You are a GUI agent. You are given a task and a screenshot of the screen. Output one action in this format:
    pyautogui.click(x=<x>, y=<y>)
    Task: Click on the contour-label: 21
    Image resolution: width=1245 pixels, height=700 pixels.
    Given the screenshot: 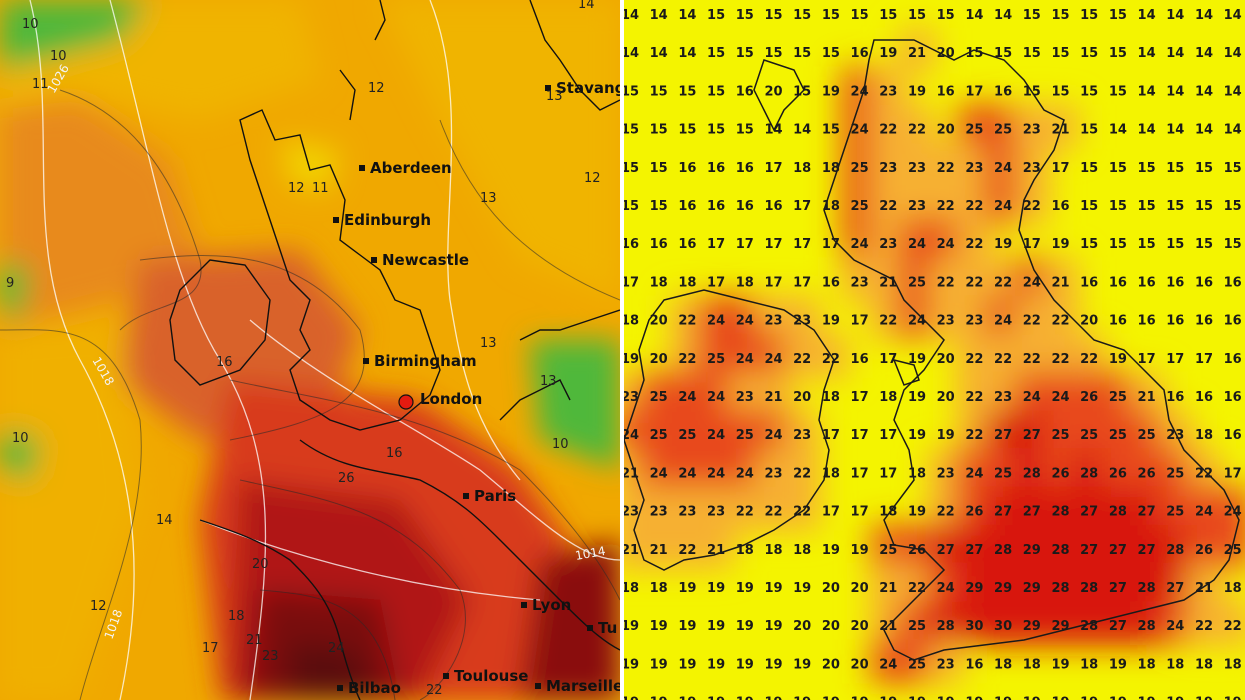 What is the action you would take?
    pyautogui.click(x=254, y=640)
    